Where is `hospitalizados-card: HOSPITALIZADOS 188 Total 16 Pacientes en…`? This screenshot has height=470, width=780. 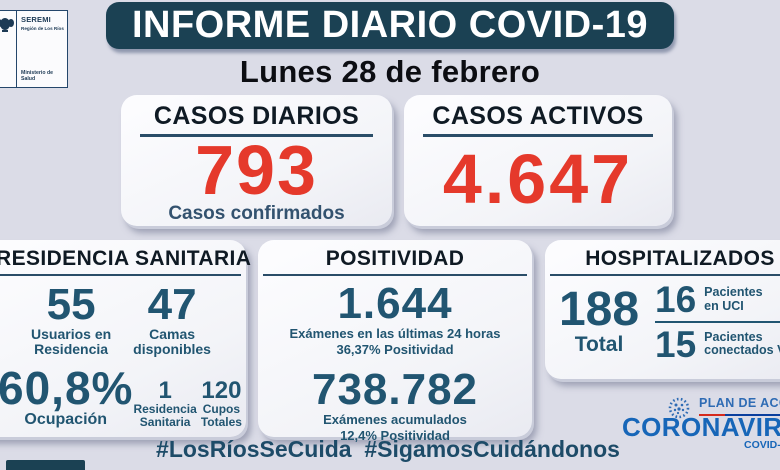 hospitalizados-card: HOSPITALIZADOS 188 Total 16 Pacientes en… is located at coordinates (662, 309).